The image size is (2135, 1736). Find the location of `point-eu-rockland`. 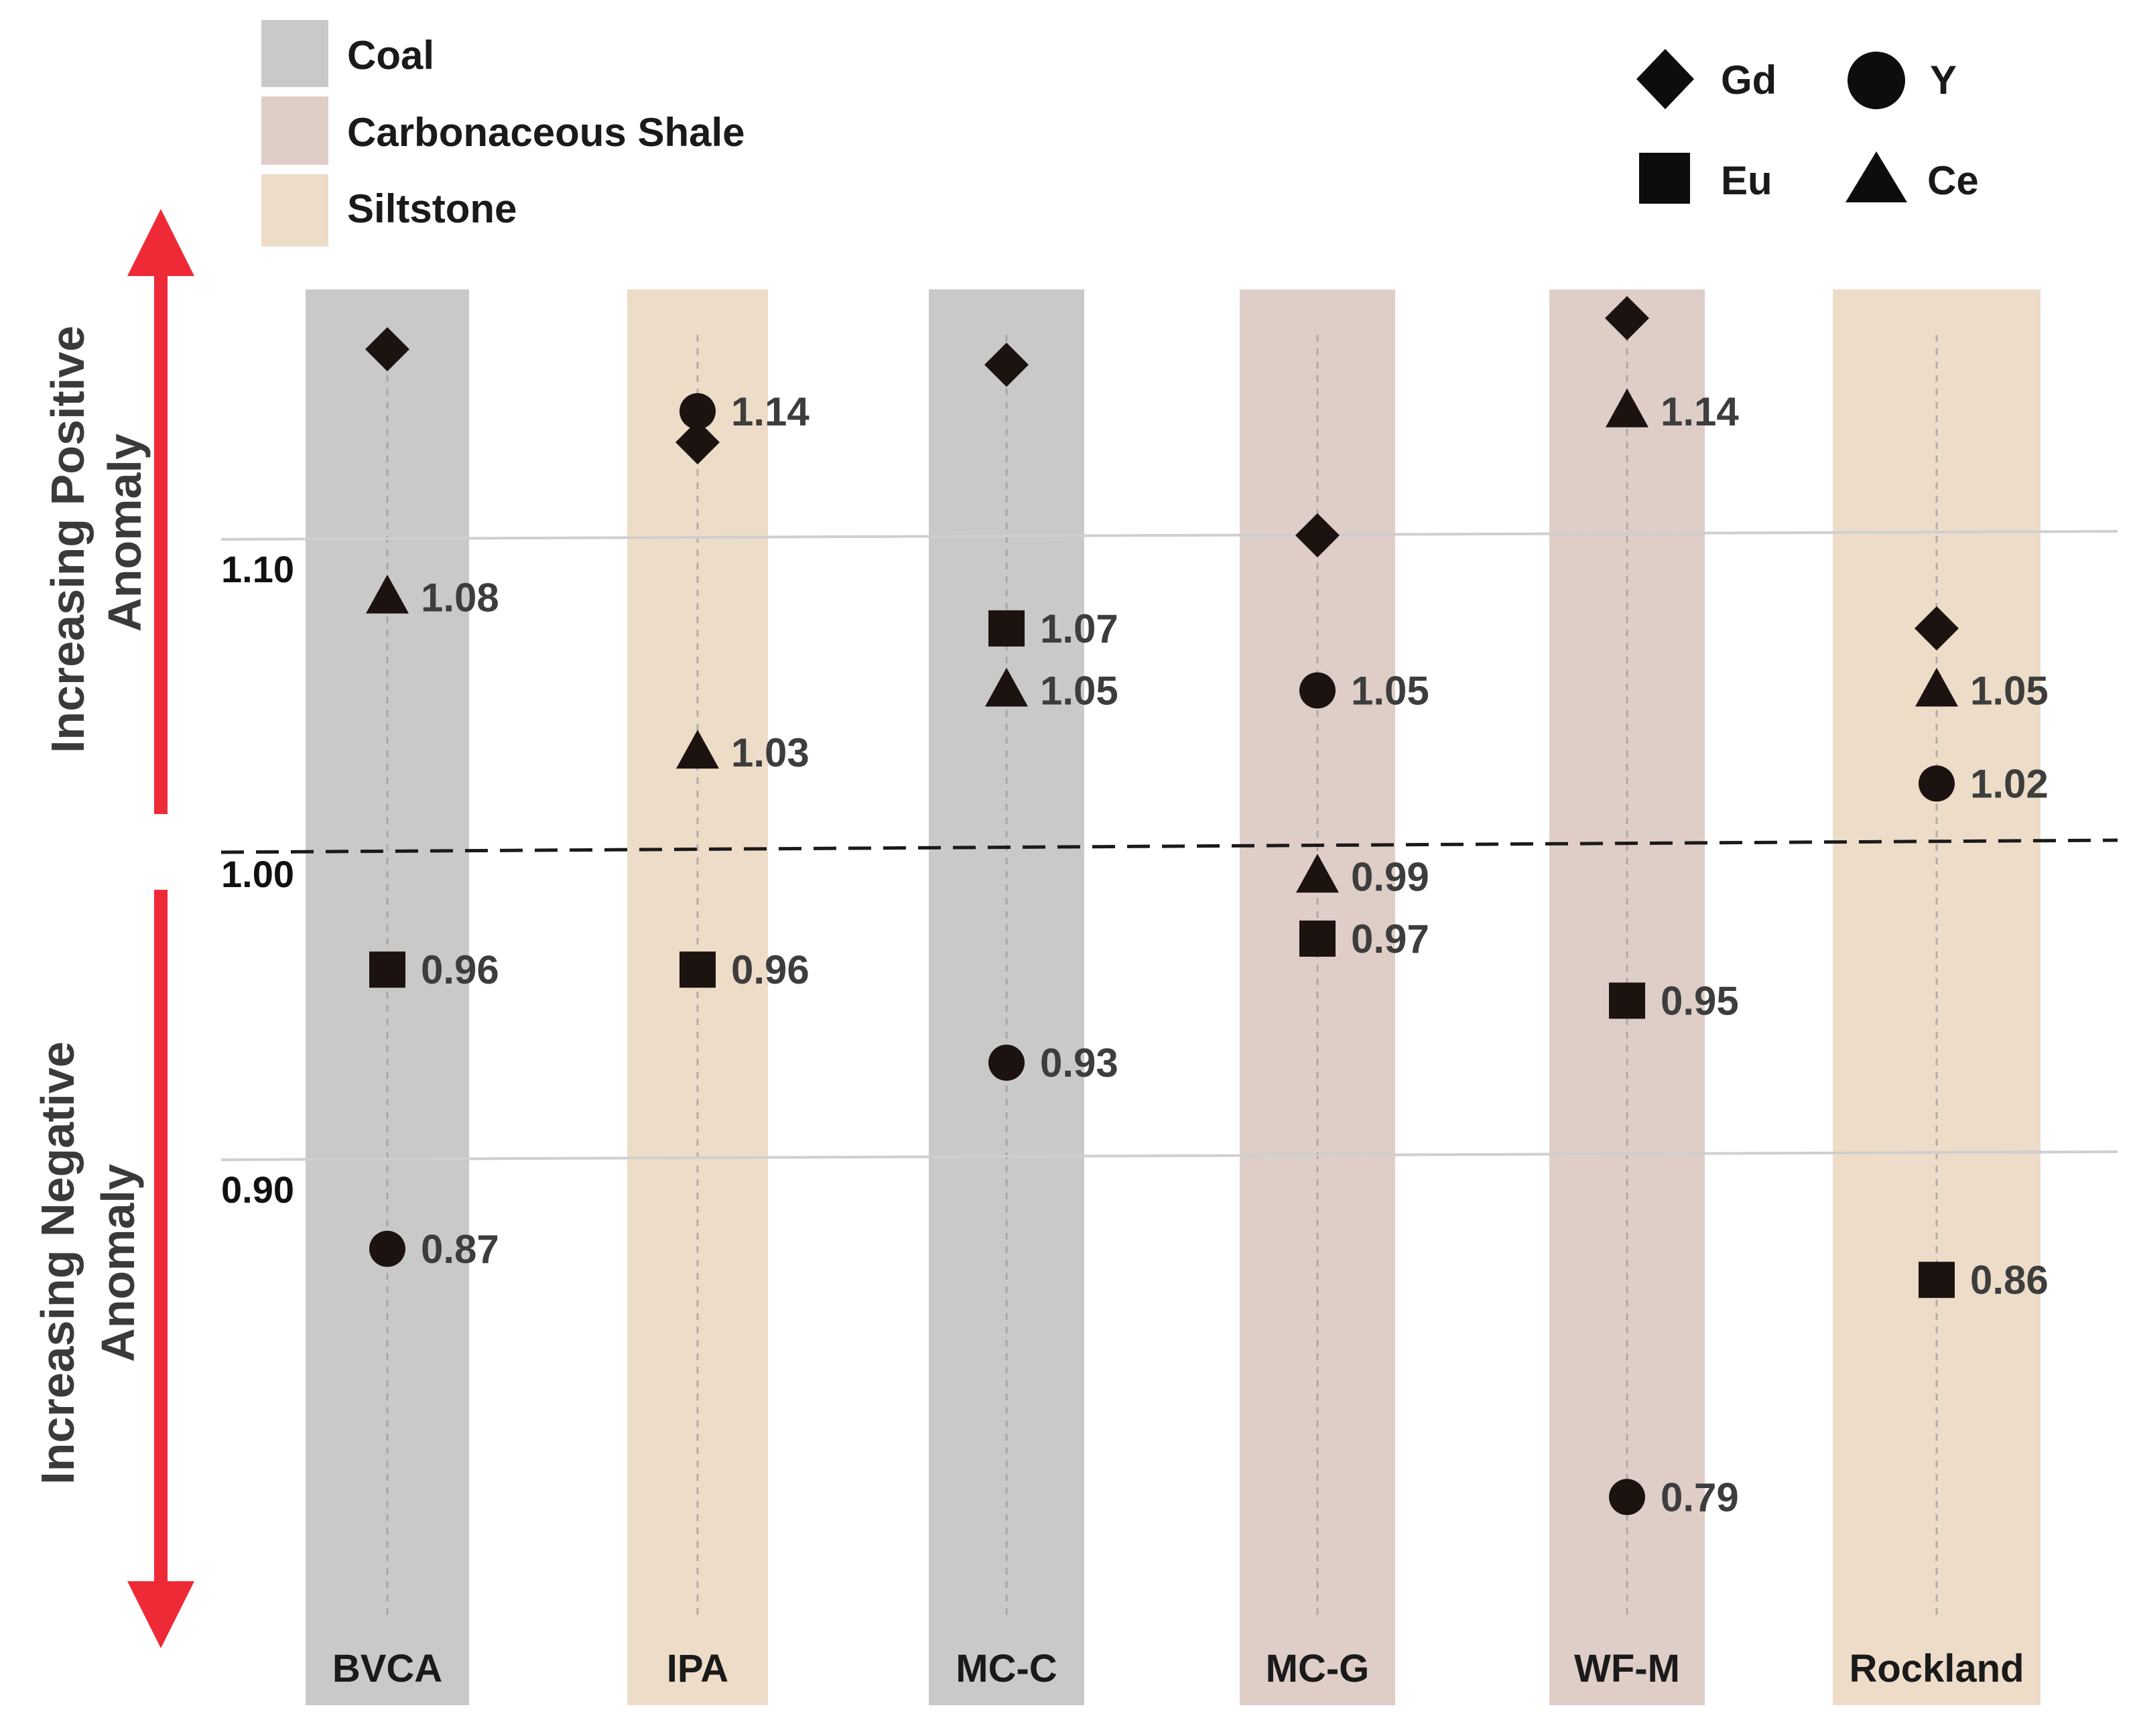

point-eu-rockland is located at coordinates (1937, 1280).